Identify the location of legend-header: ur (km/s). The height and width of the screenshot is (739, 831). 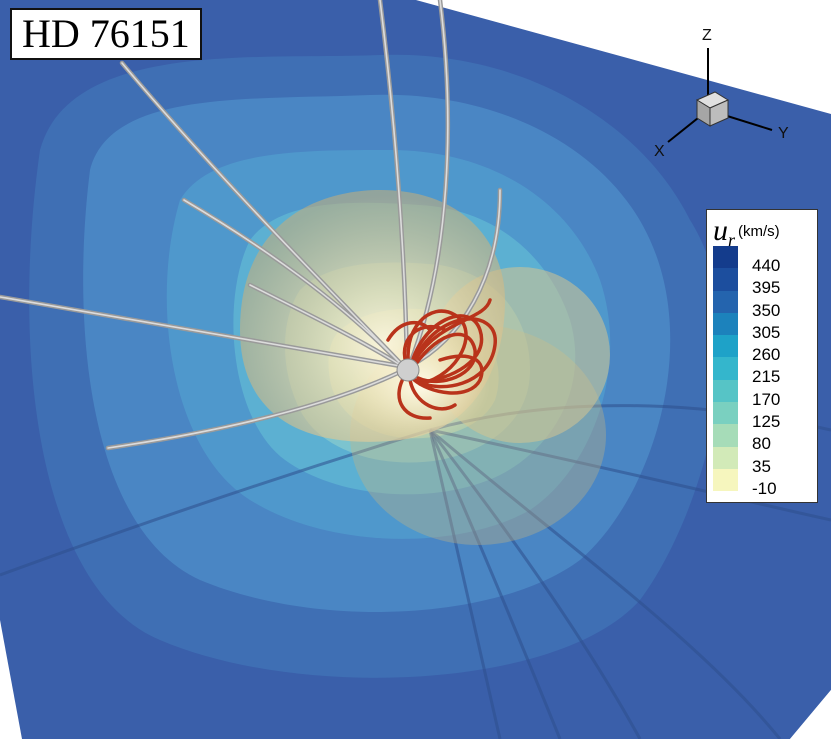
(746, 232).